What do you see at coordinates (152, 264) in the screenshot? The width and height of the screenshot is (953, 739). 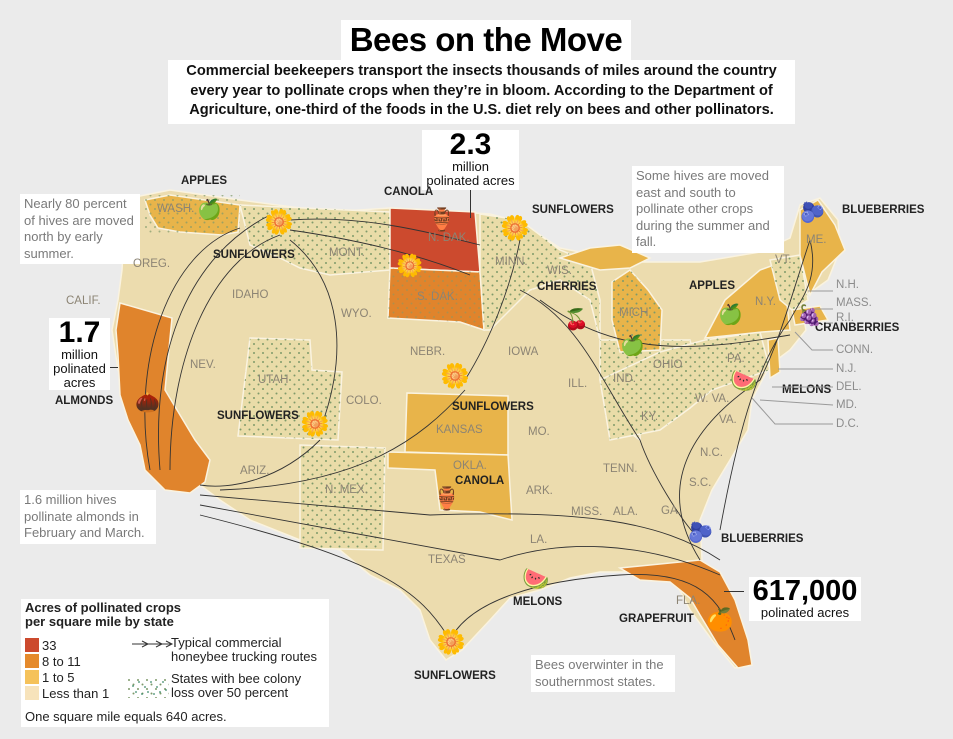 I see `state-label: OREG.` at bounding box center [152, 264].